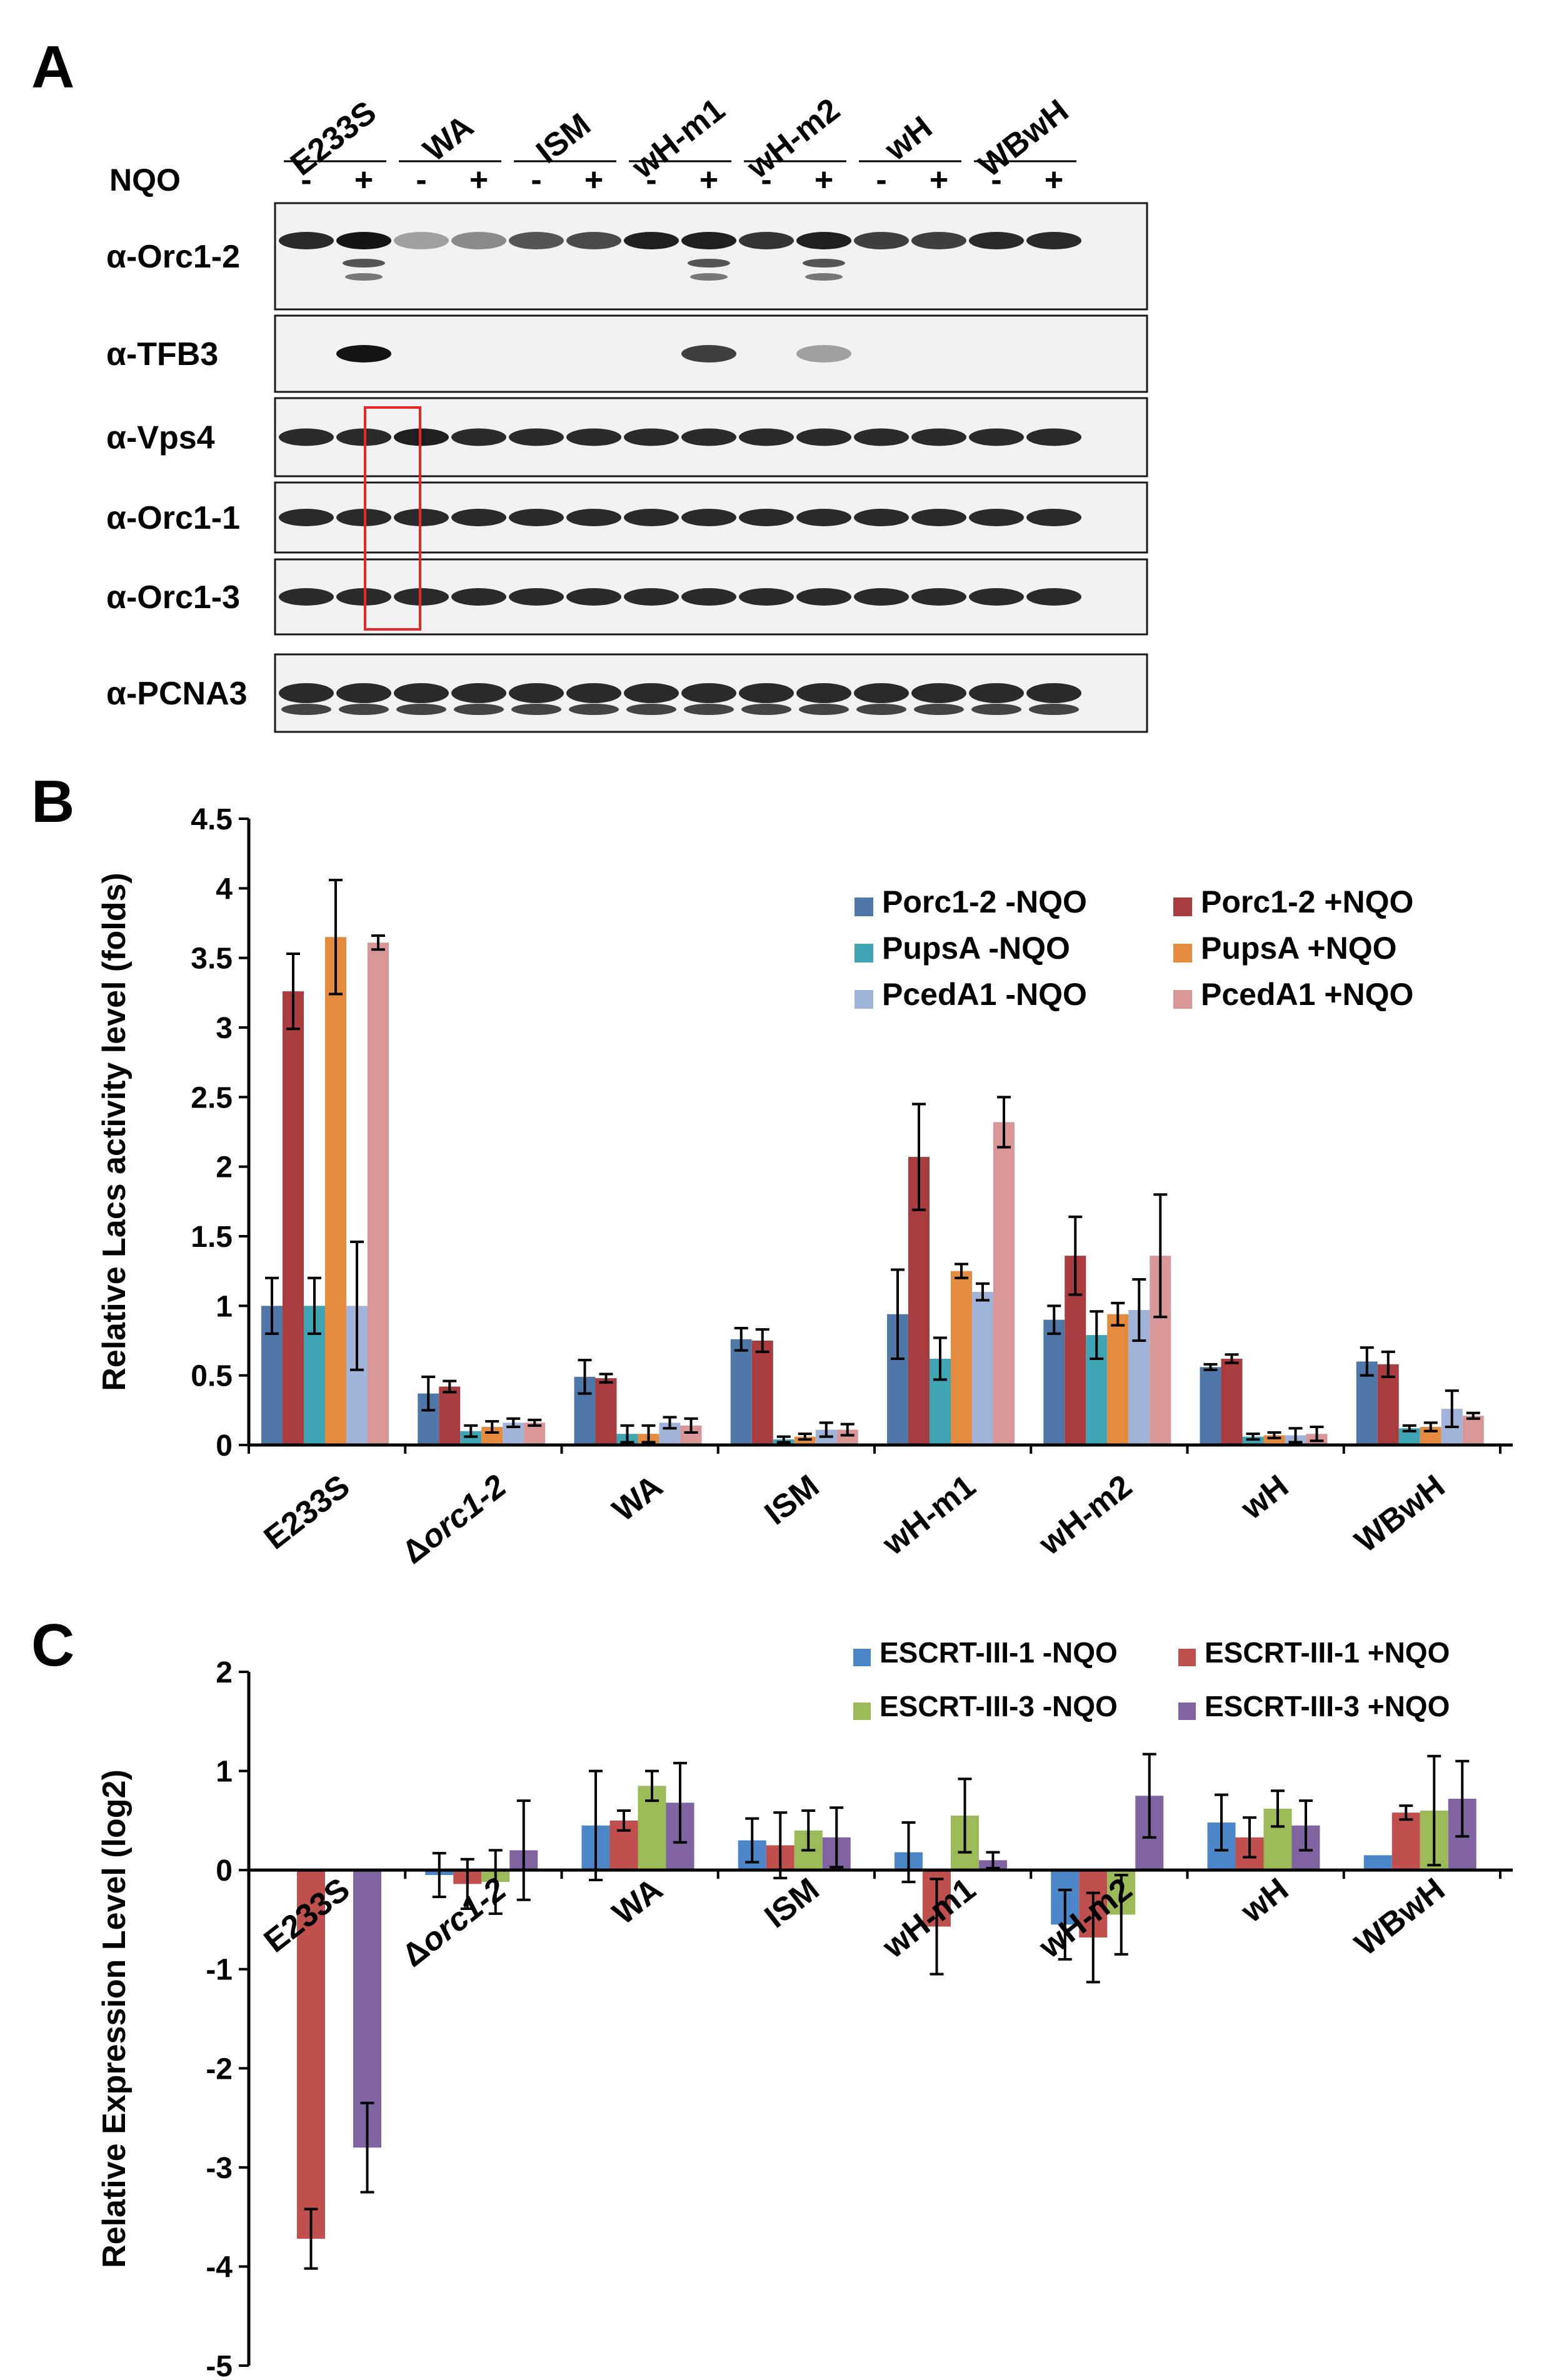 Image resolution: width=1559 pixels, height=2380 pixels. Describe the element at coordinates (220, 1970) in the screenshot. I see `y-tick-label: -1` at that location.